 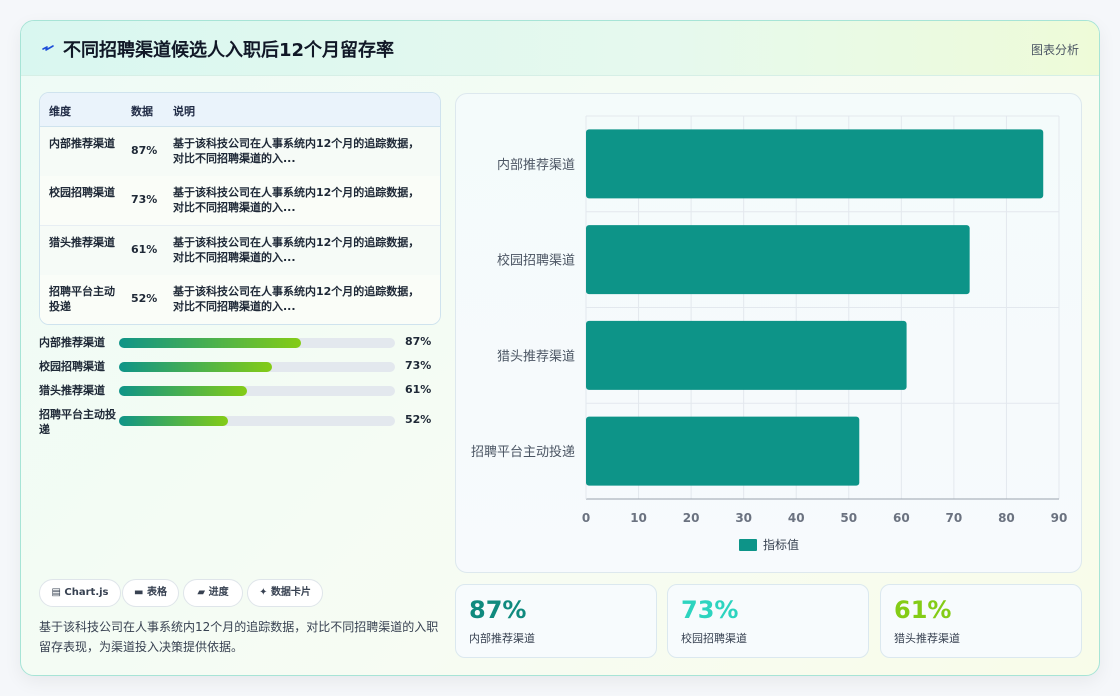 I want to click on page-title: 不同招聘渠道候选人入职后12个月留存率, so click(x=229, y=50).